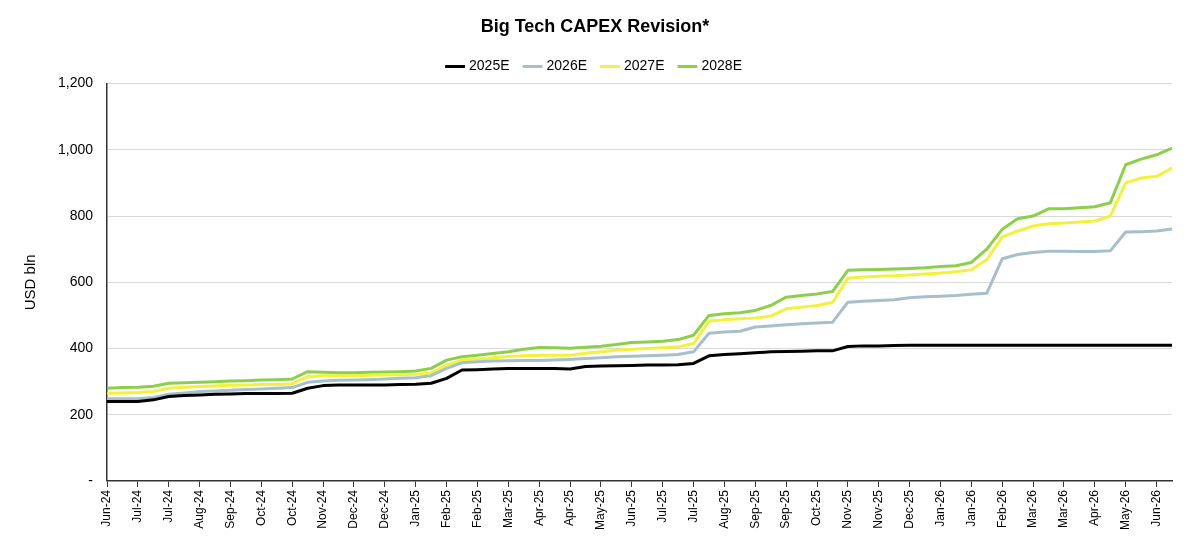 This screenshot has width=1200, height=555. Describe the element at coordinates (81, 281) in the screenshot. I see `y-tick-label: 600` at that location.